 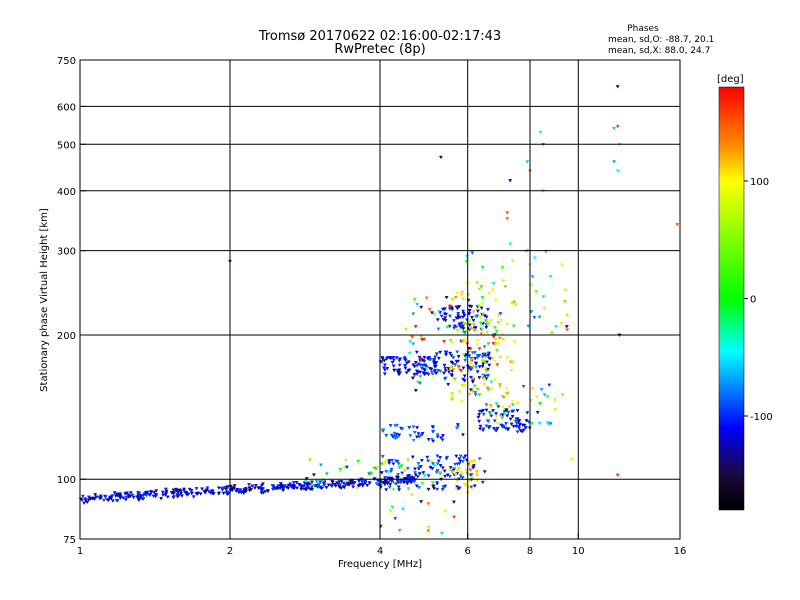 I want to click on x-tick-label: 16, so click(x=680, y=551).